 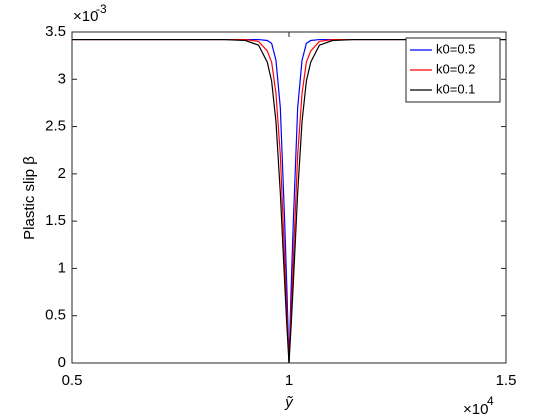 I want to click on y-exponent-power: -3, so click(x=101, y=9).